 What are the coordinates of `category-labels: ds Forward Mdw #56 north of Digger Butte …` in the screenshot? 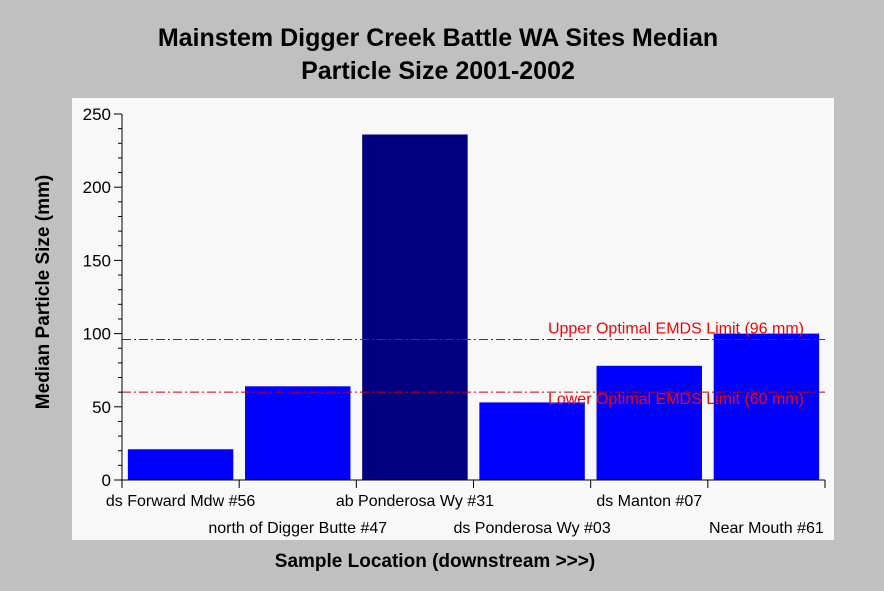 It's located at (465, 515).